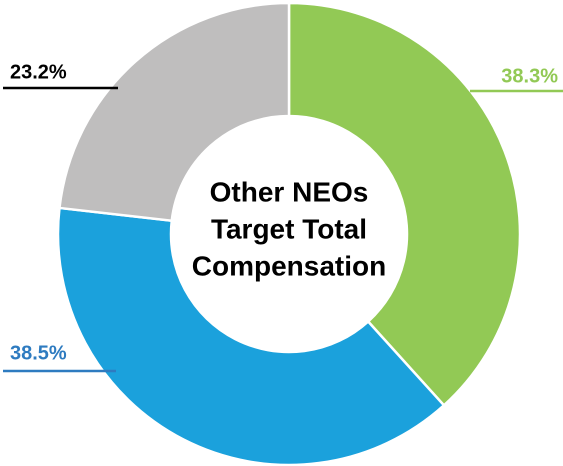 The width and height of the screenshot is (563, 466). What do you see at coordinates (289, 191) in the screenshot?
I see `center-text: Other NEOs` at bounding box center [289, 191].